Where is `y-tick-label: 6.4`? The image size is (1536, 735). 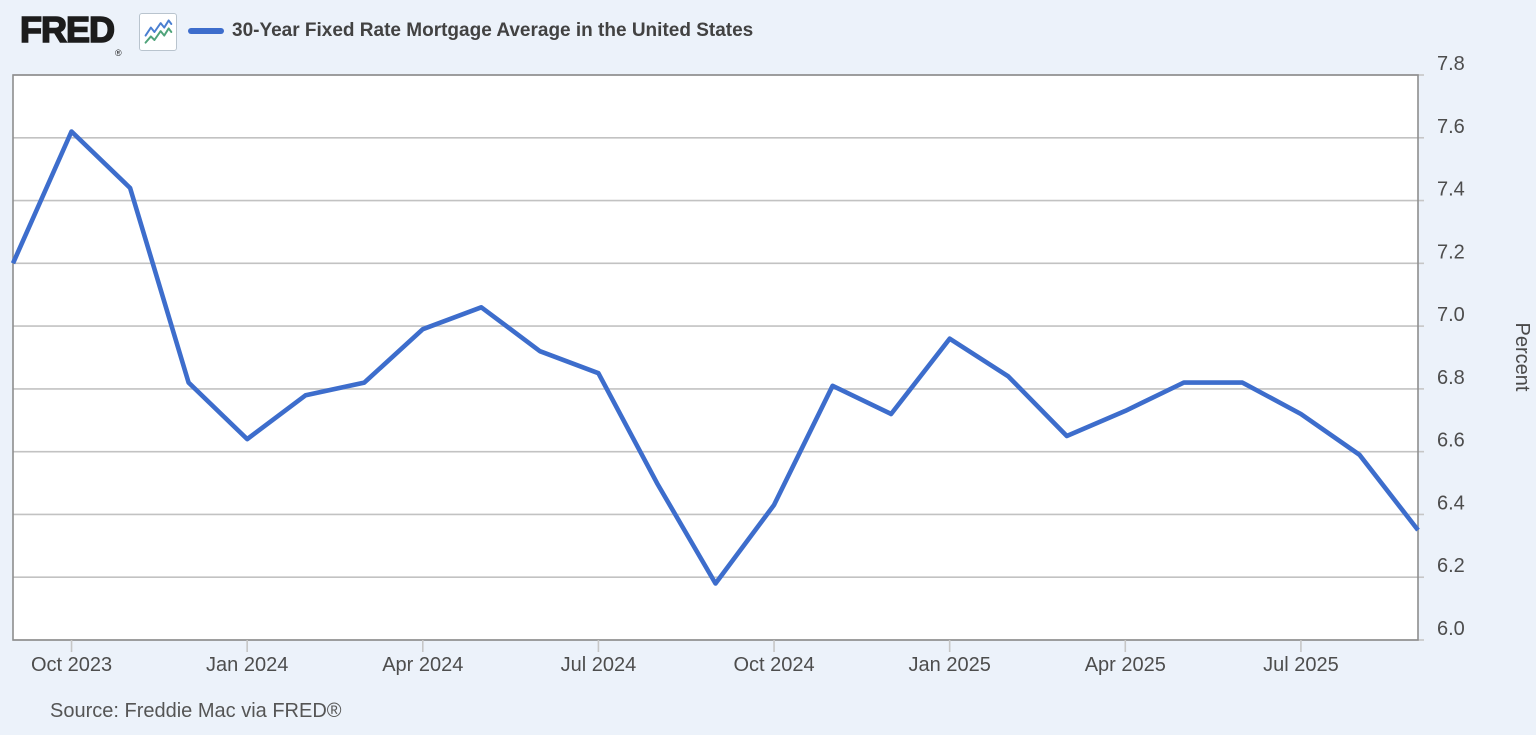 y-tick-label: 6.4 is located at coordinates (1451, 503).